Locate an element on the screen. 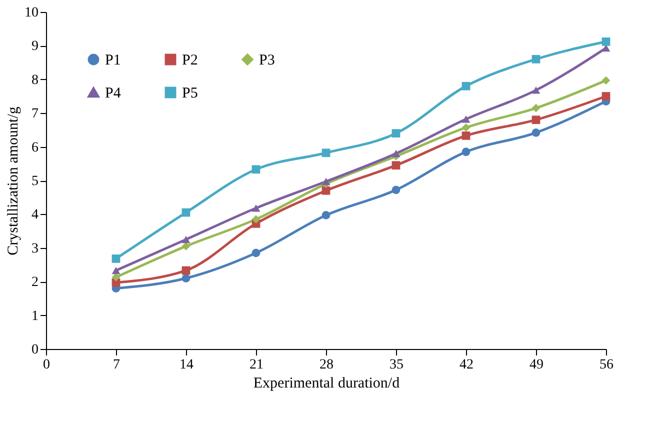 This screenshot has height=421, width=652. y-tick-label: 3 is located at coordinates (35, 248).